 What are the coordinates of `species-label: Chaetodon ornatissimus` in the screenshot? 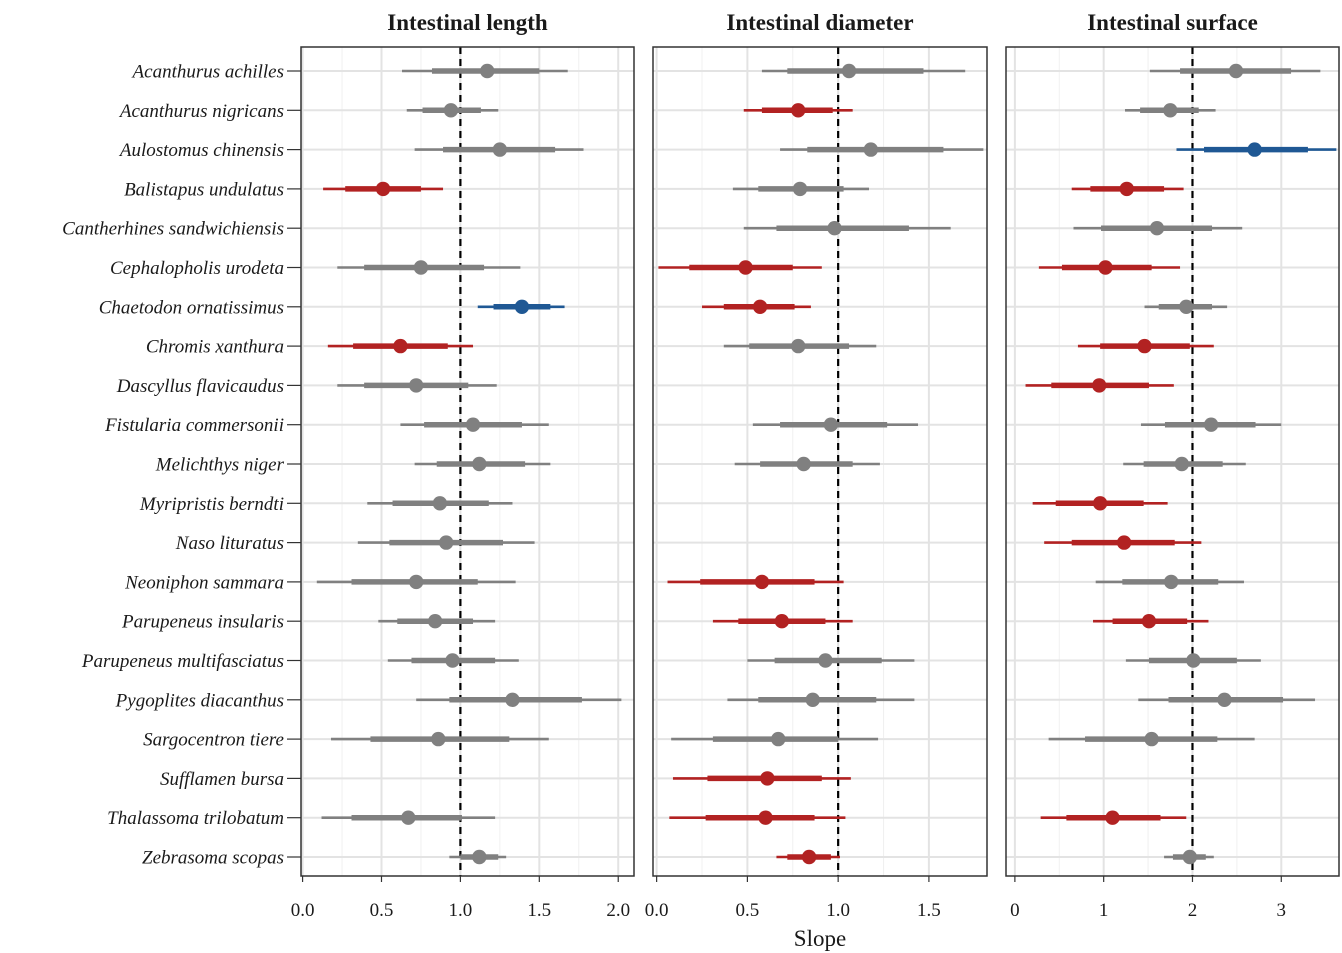 It's located at (191, 307).